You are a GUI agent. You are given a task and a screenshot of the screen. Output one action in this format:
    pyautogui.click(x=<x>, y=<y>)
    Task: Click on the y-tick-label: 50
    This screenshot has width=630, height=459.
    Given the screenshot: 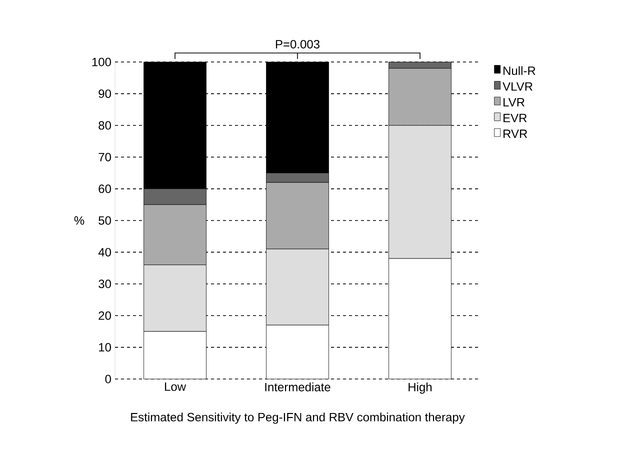 What is the action you would take?
    pyautogui.click(x=105, y=220)
    